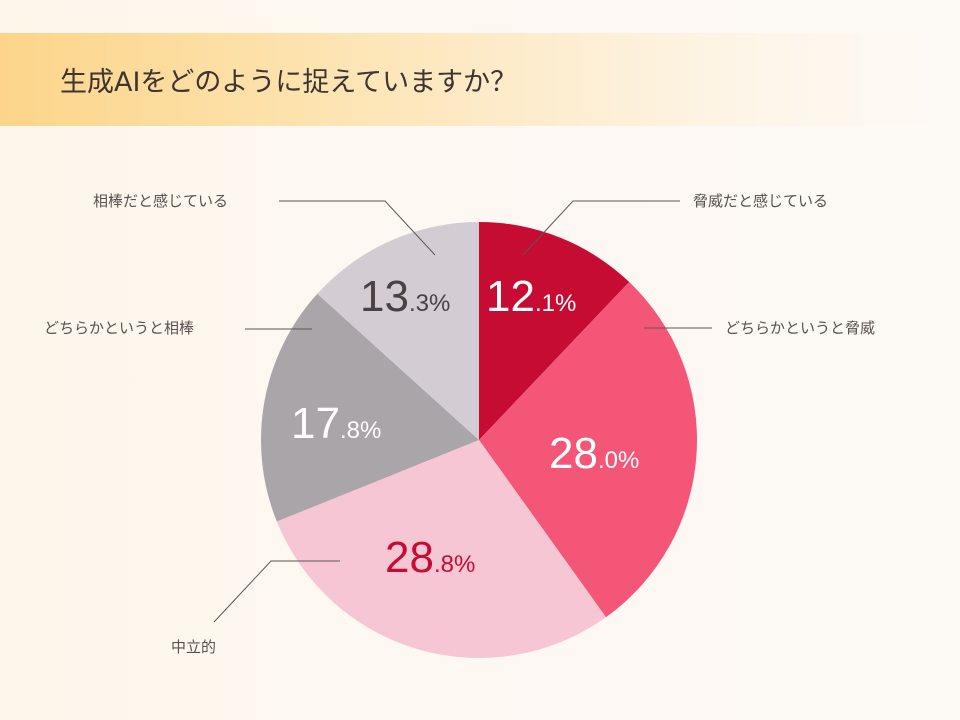 This screenshot has height=720, width=960. What do you see at coordinates (531, 296) in the screenshot?
I see `value-threat: 12.1%` at bounding box center [531, 296].